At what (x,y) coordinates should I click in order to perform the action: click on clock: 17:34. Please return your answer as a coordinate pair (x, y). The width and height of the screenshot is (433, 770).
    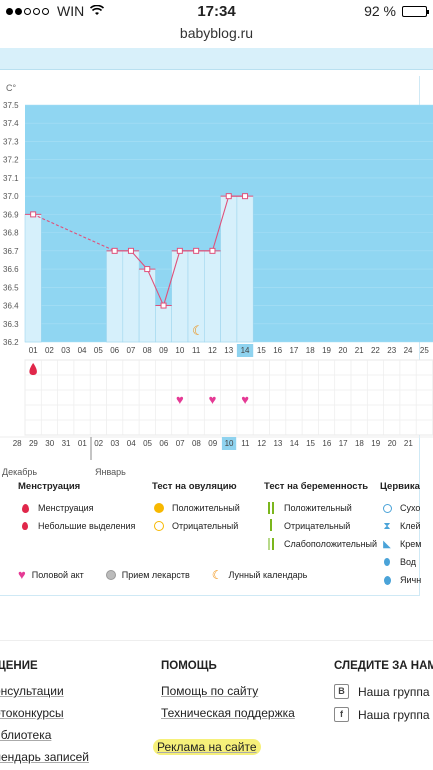
    Looking at the image, I should click on (216, 11).